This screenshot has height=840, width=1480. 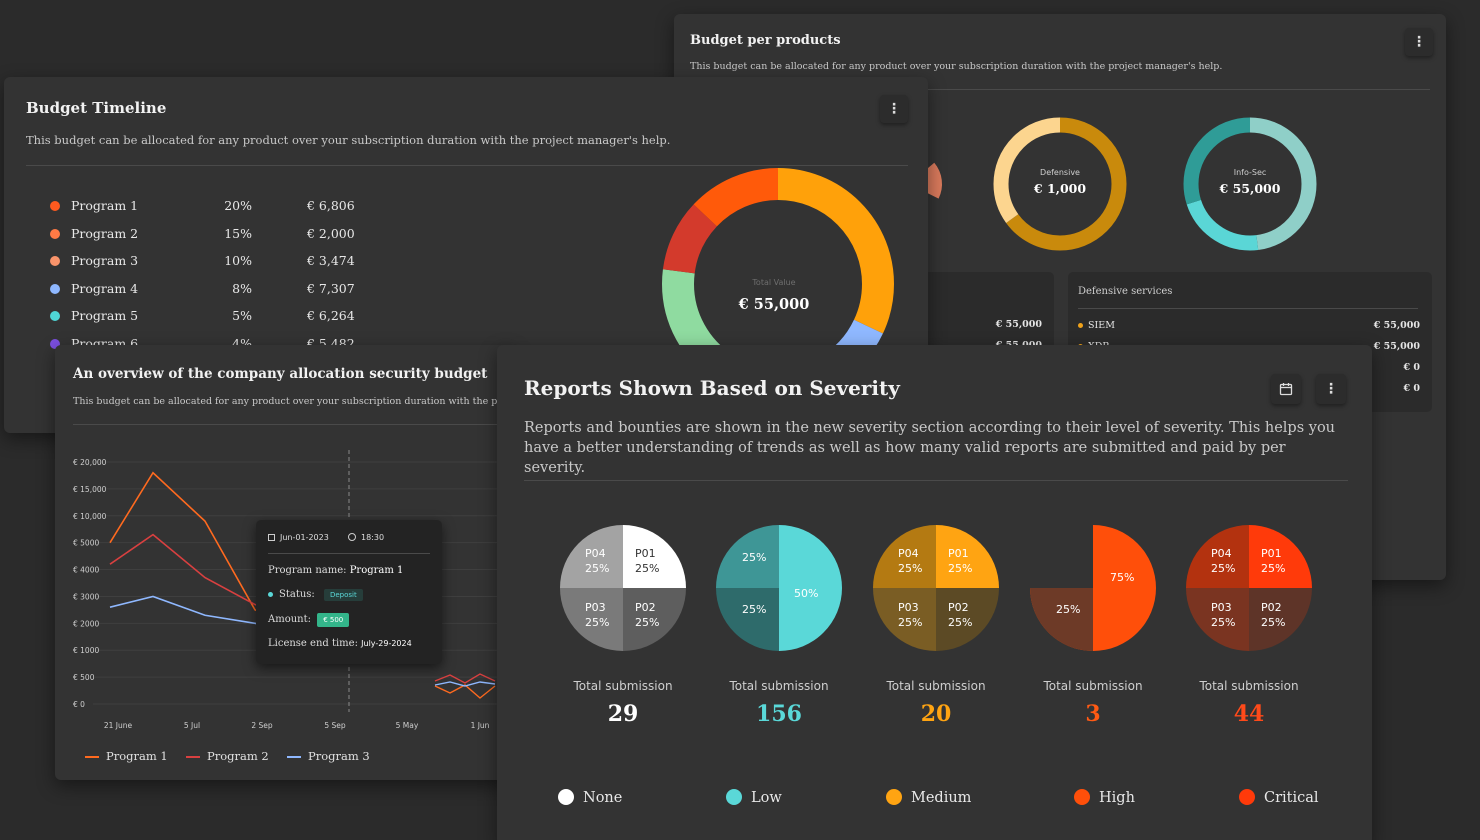 What do you see at coordinates (242, 288) in the screenshot?
I see `program-percent: 8%` at bounding box center [242, 288].